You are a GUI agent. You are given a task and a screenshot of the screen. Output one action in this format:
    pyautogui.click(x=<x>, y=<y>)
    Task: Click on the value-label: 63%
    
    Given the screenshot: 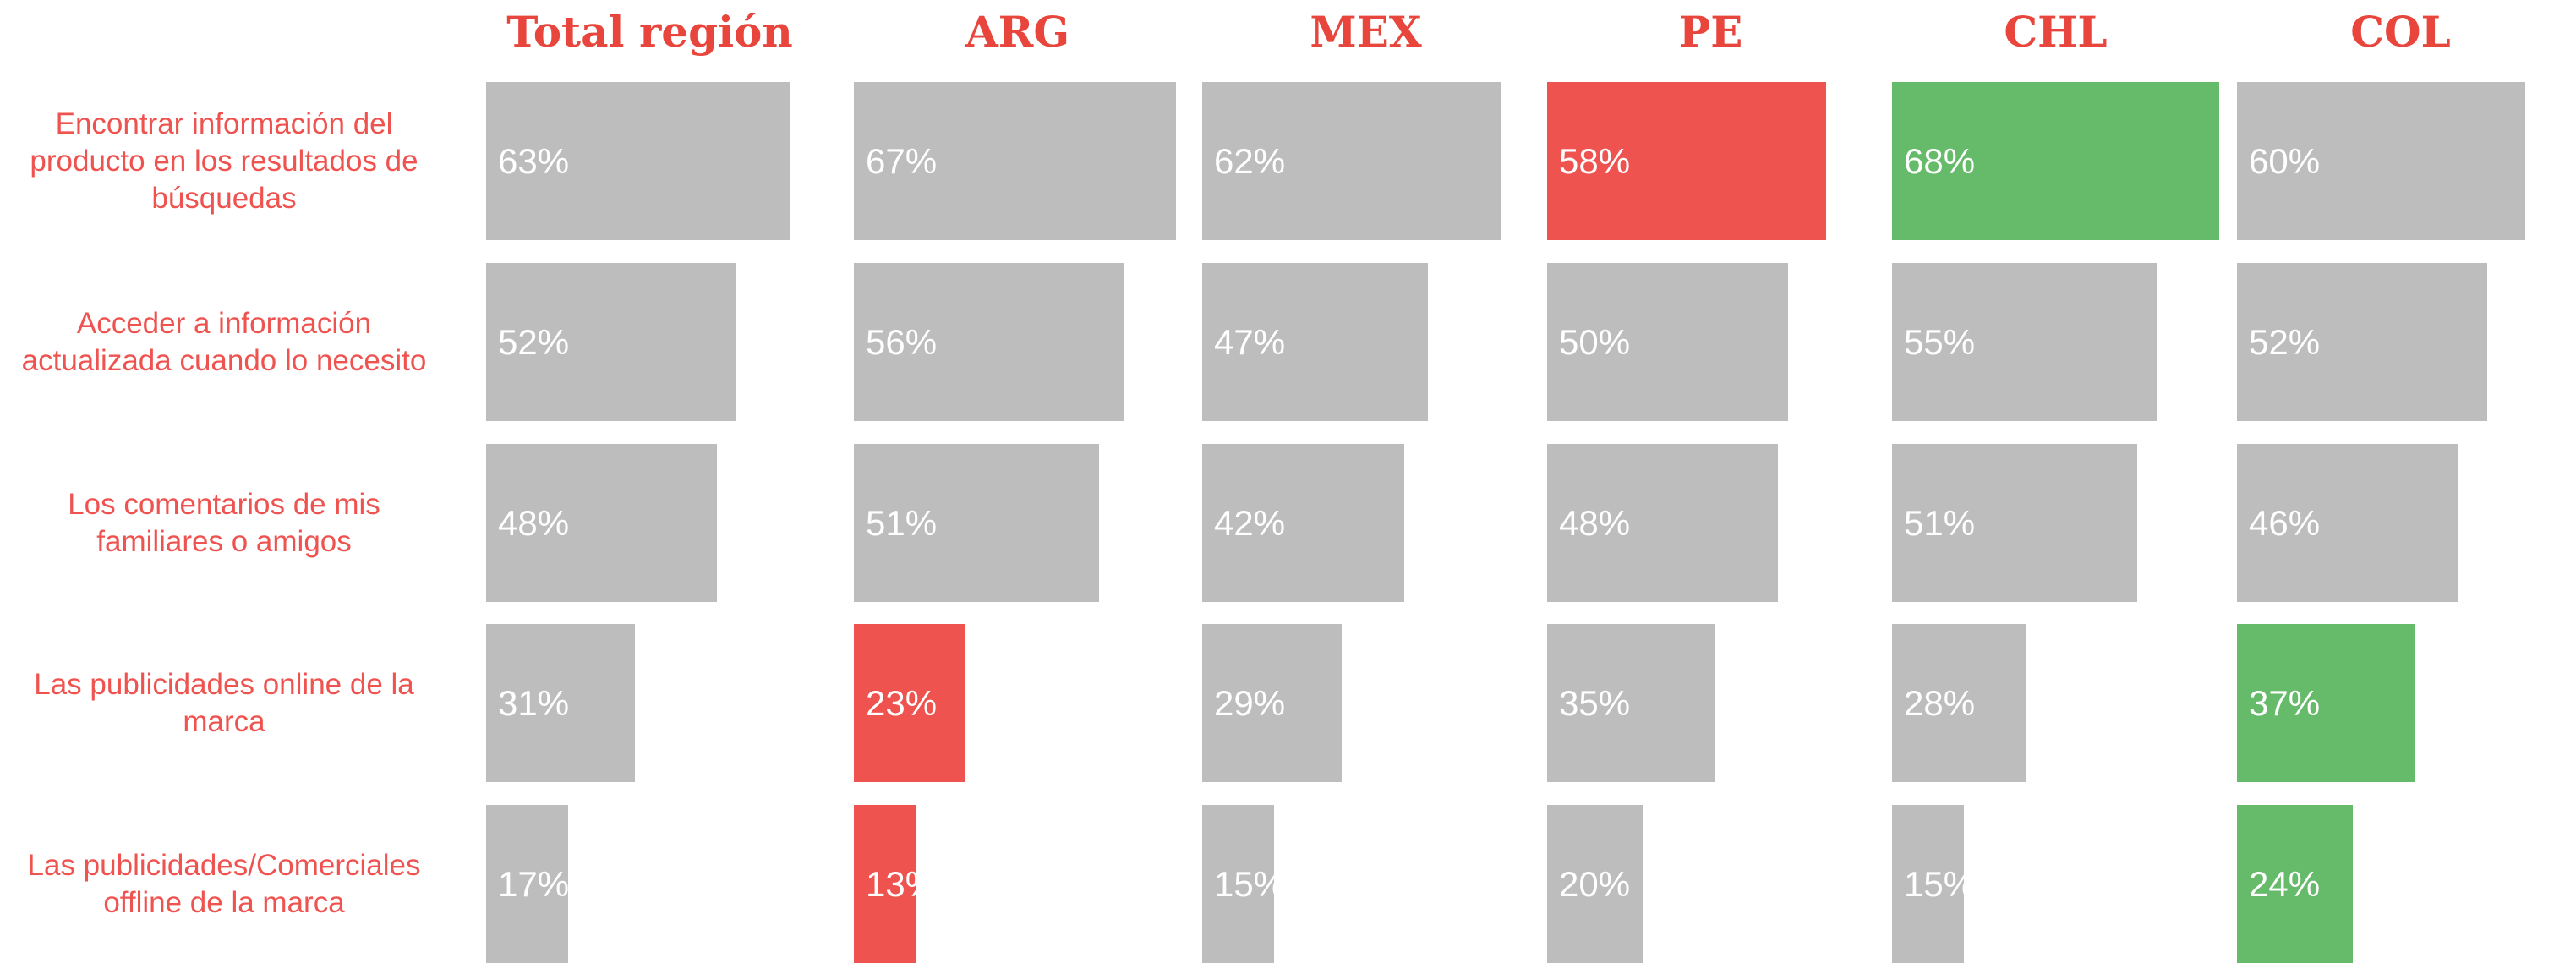 What is the action you would take?
    pyautogui.click(x=534, y=160)
    